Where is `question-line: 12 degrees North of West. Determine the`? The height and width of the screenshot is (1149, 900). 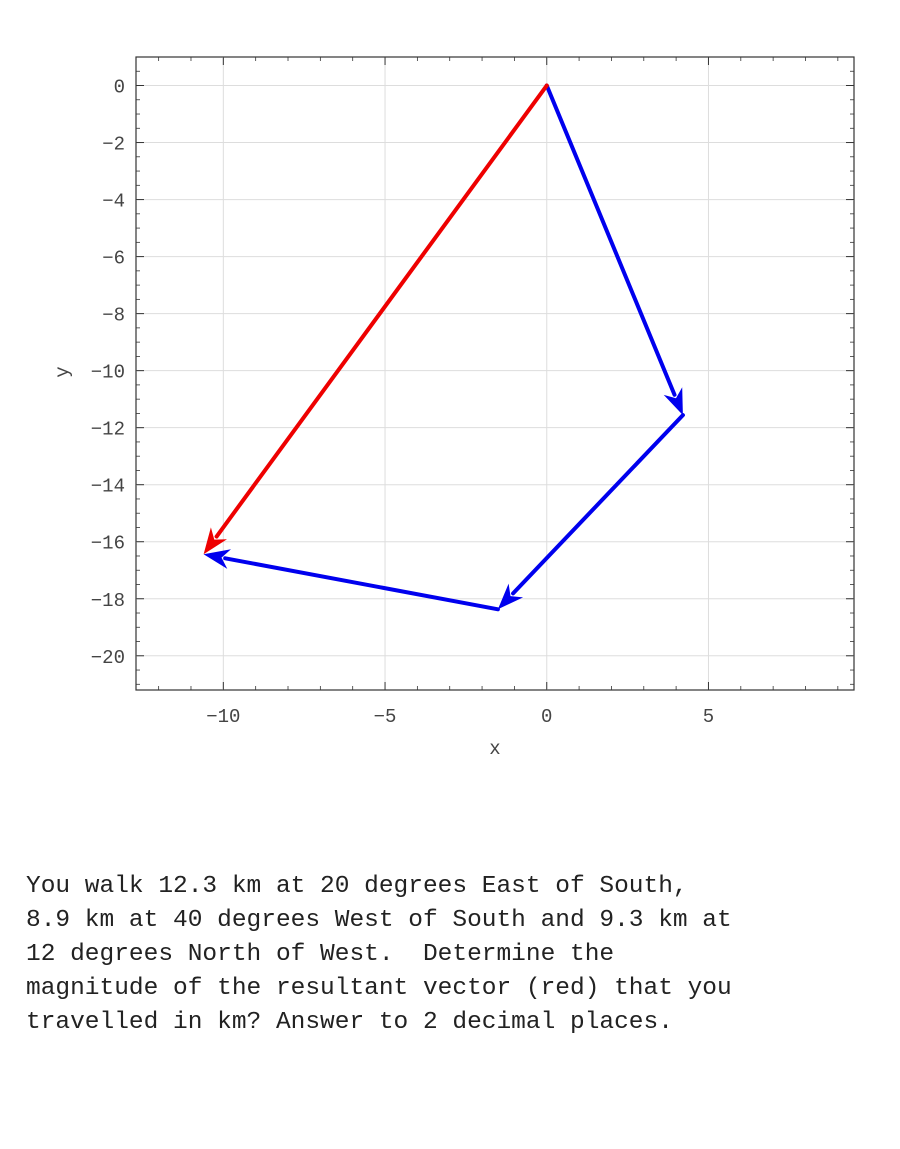
question-line: 12 degrees North of West. Determine the is located at coordinates (320, 954).